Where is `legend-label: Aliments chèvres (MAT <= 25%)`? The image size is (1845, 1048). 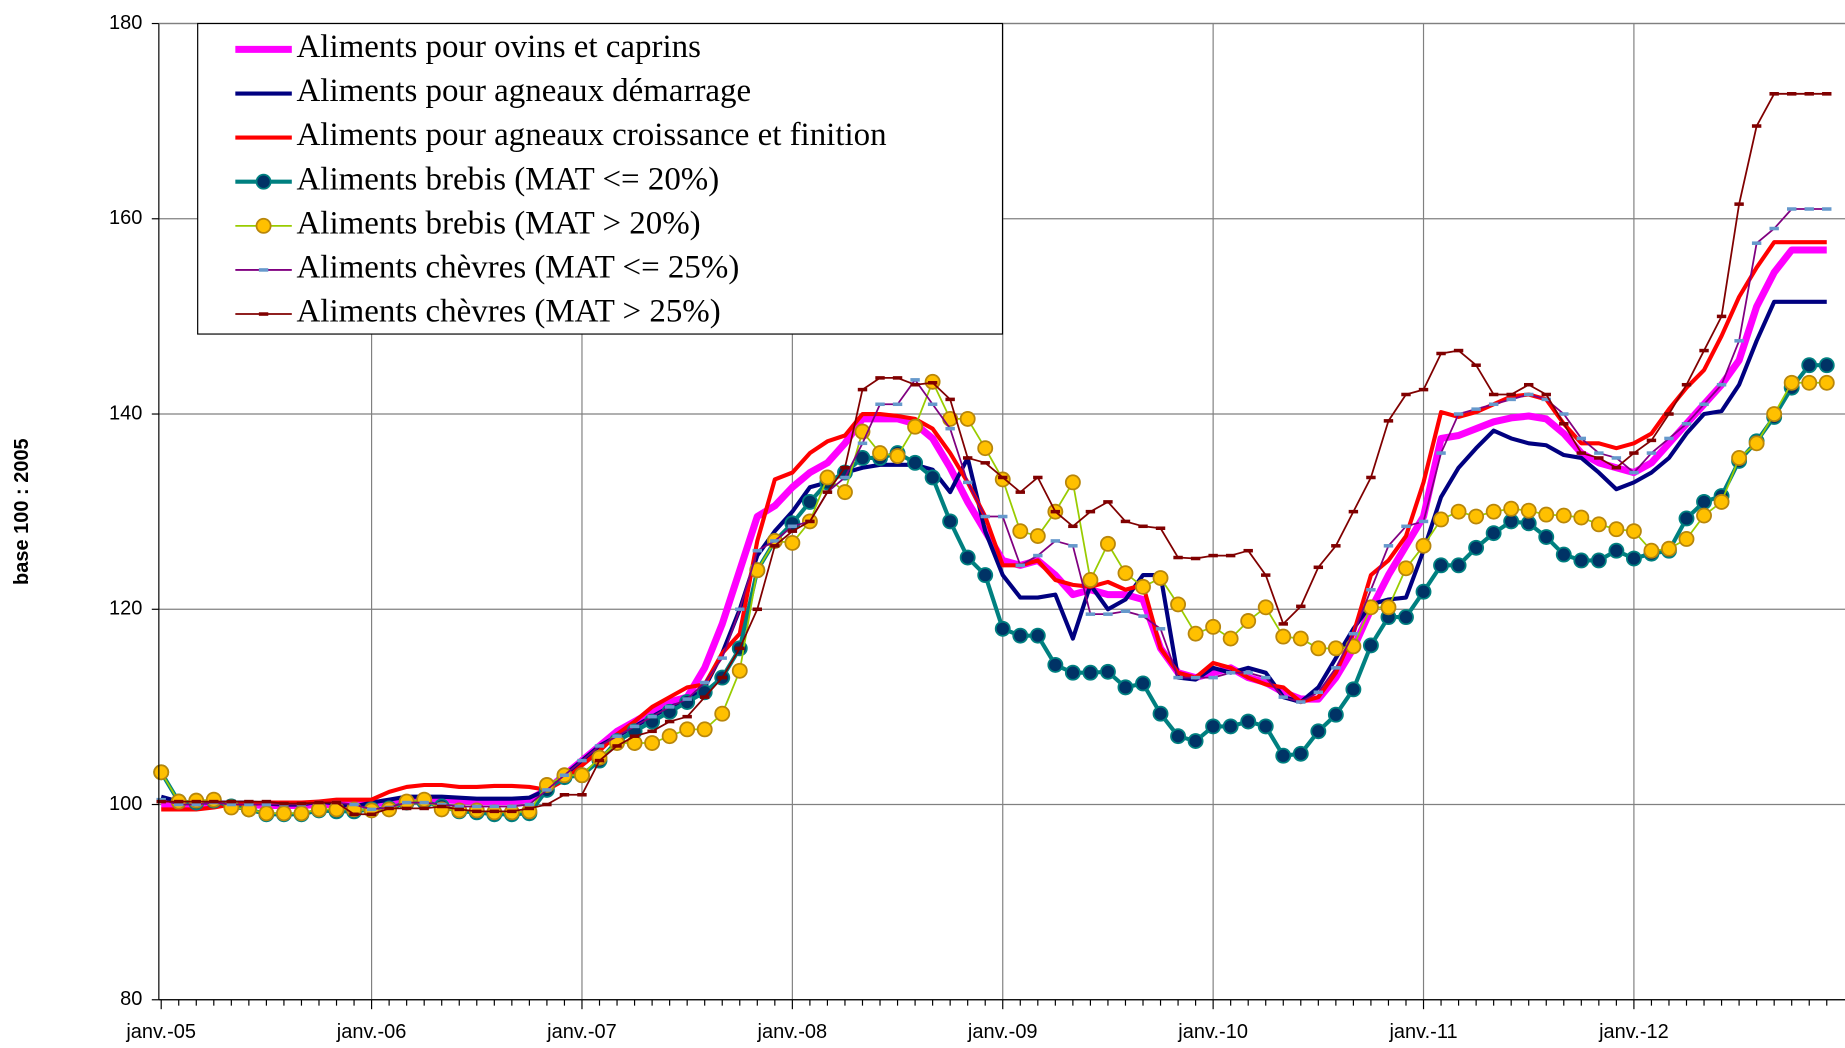 legend-label: Aliments chèvres (MAT <= 25%) is located at coordinates (518, 268).